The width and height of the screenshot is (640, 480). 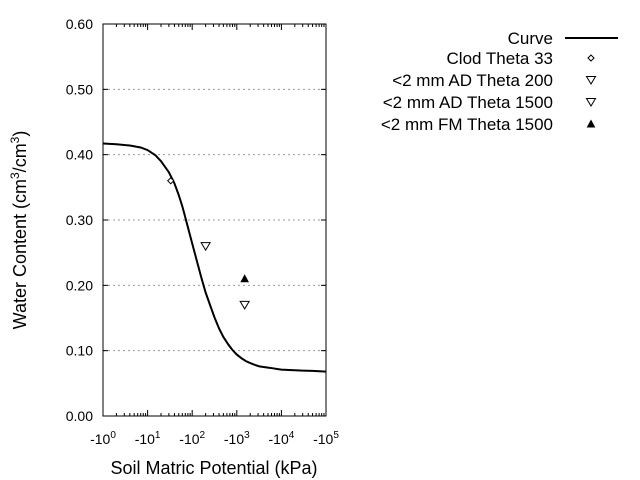 I want to click on y-axis-title: Water Content (cm3/cm3), so click(x=19, y=230).